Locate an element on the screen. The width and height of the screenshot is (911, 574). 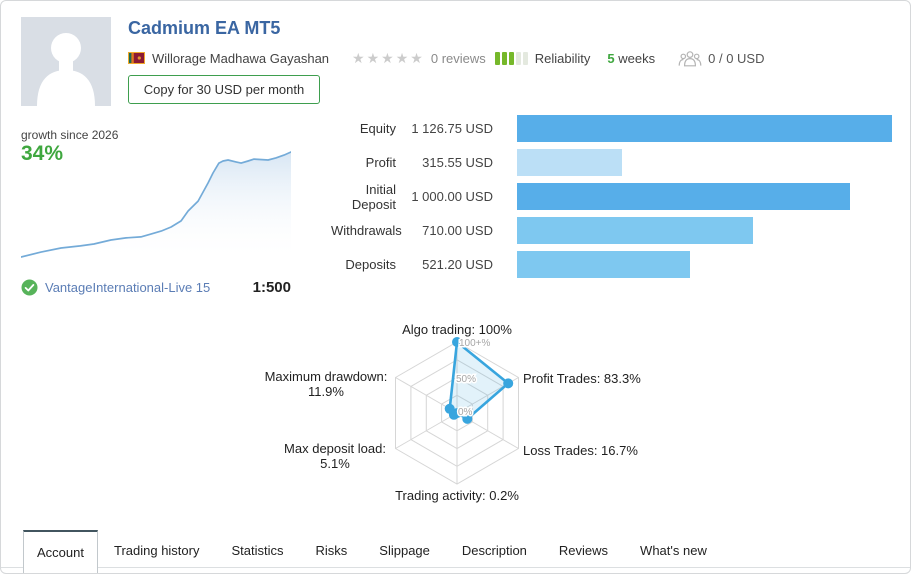
leverage-value: 1:500 is located at coordinates (271, 287).